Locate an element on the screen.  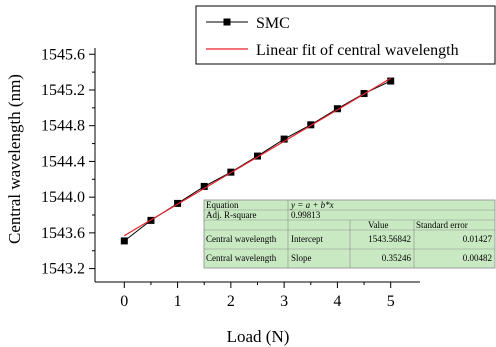
x-tick-label: 3 is located at coordinates (284, 301).